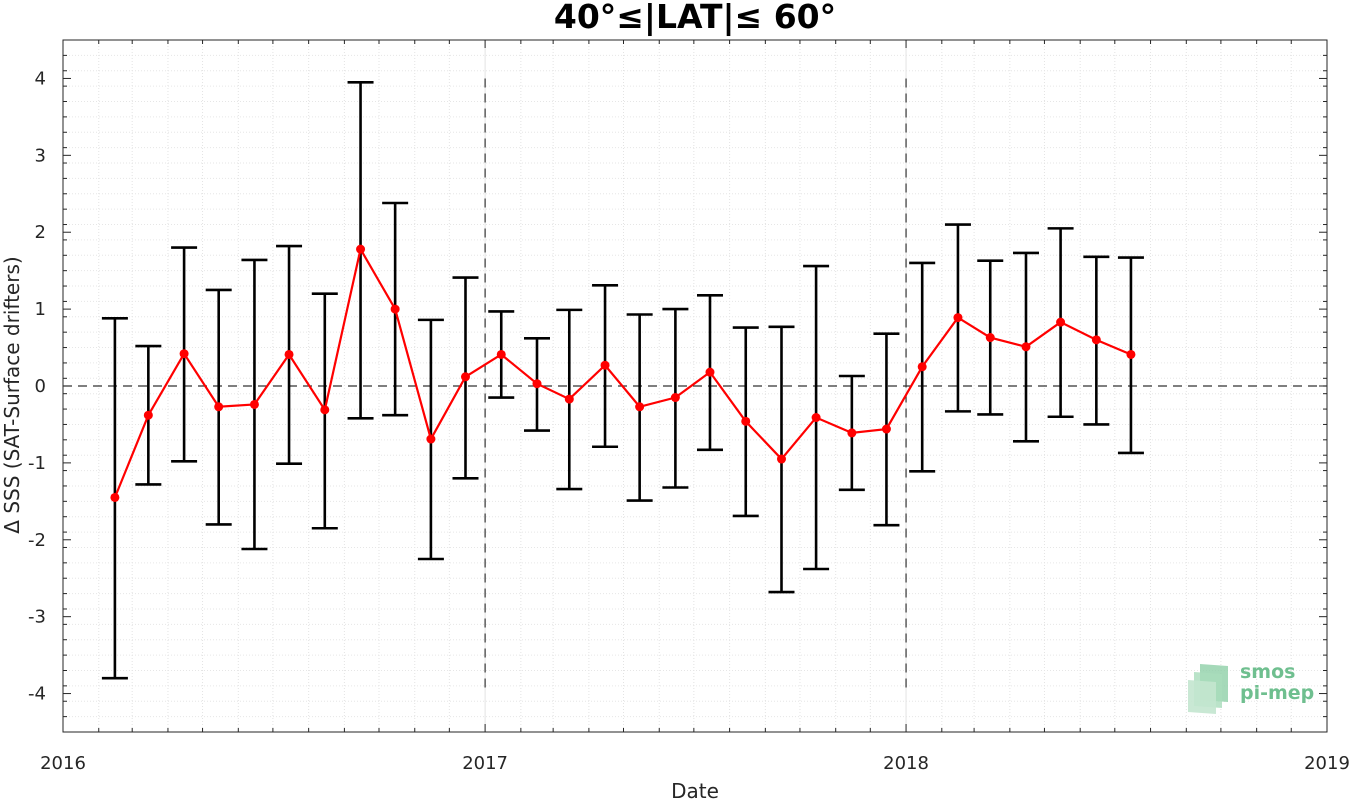  I want to click on y-tick-label: 0, so click(40, 386).